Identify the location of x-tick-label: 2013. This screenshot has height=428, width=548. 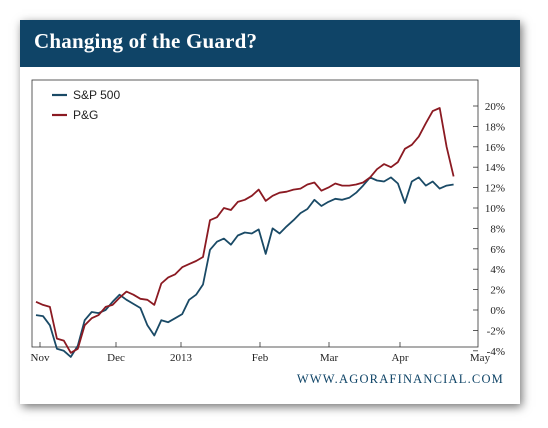
(181, 358).